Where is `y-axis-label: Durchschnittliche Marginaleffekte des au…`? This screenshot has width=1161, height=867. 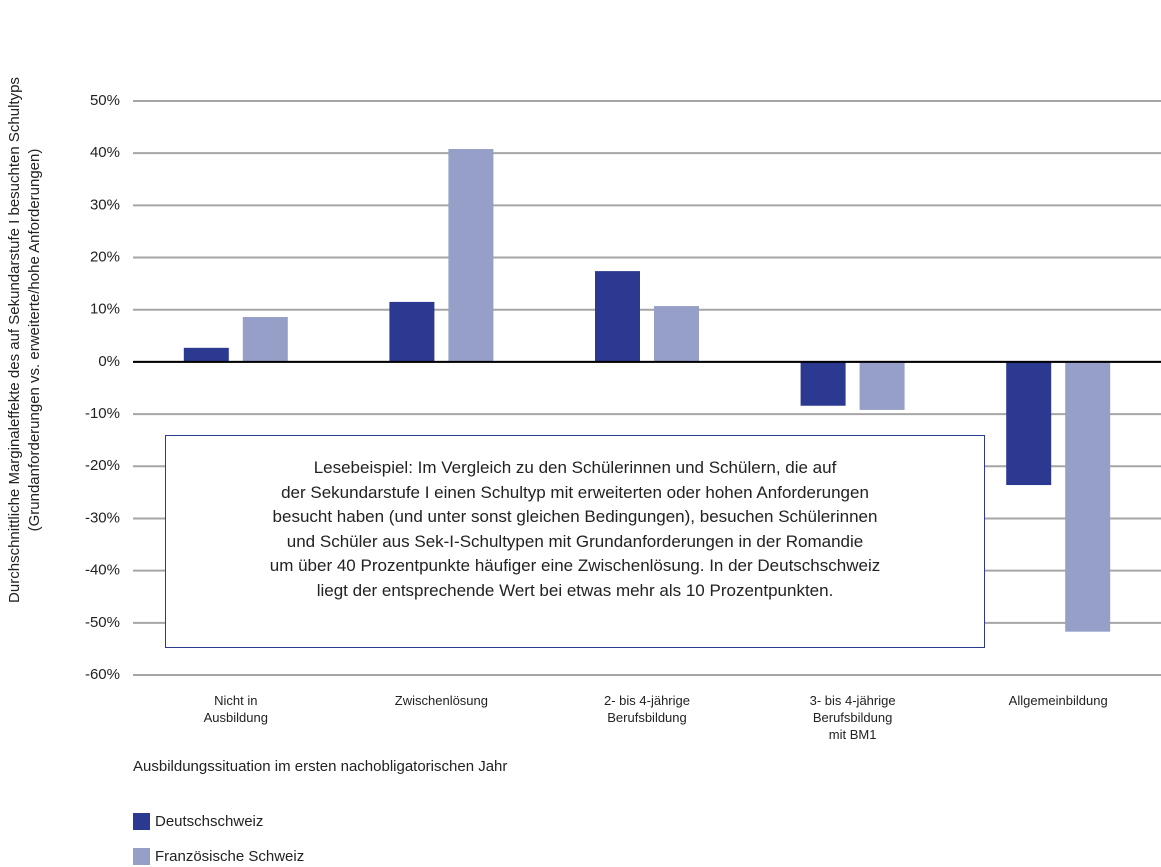
y-axis-label: Durchschnittliche Marginaleffekte des au… is located at coordinates (24, 340).